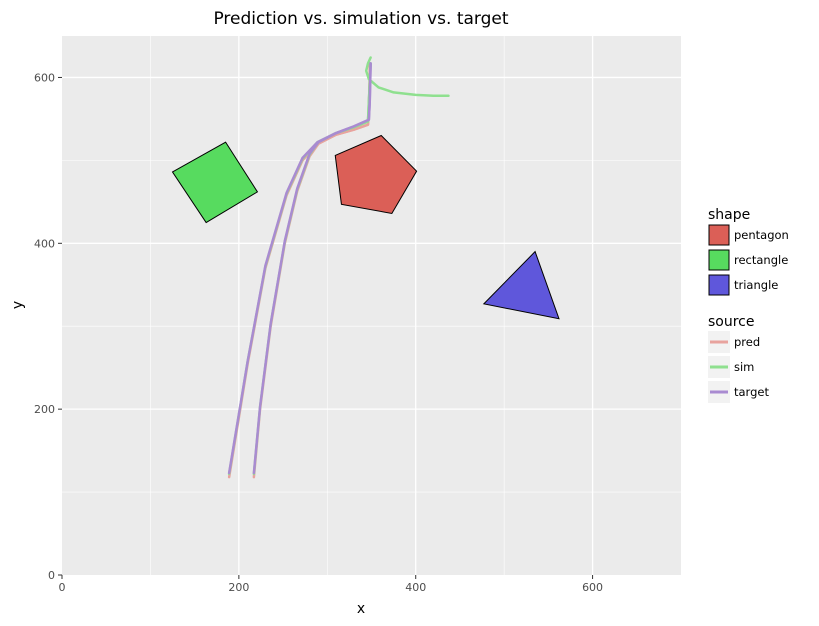 This screenshot has height=626, width=819. What do you see at coordinates (51, 575) in the screenshot?
I see `y-tick-label: 0` at bounding box center [51, 575].